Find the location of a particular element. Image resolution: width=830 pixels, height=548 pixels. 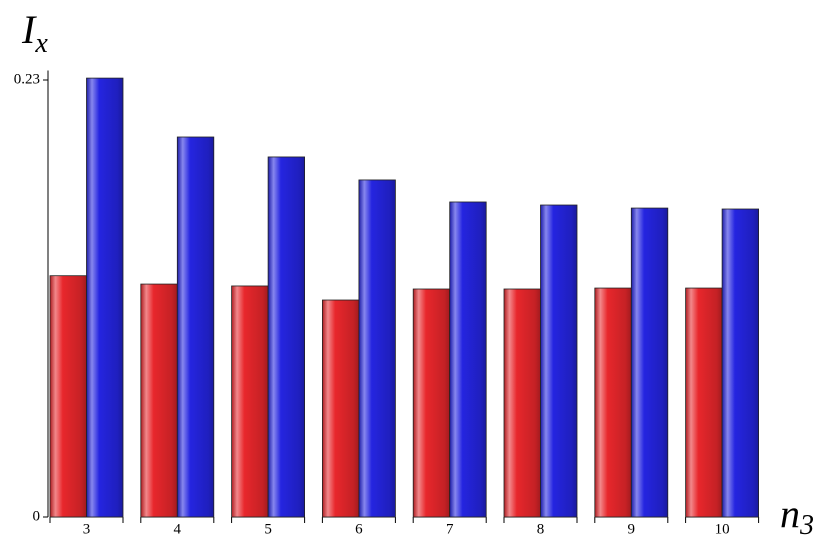

y-axis-title-sub: x is located at coordinates (41, 43).